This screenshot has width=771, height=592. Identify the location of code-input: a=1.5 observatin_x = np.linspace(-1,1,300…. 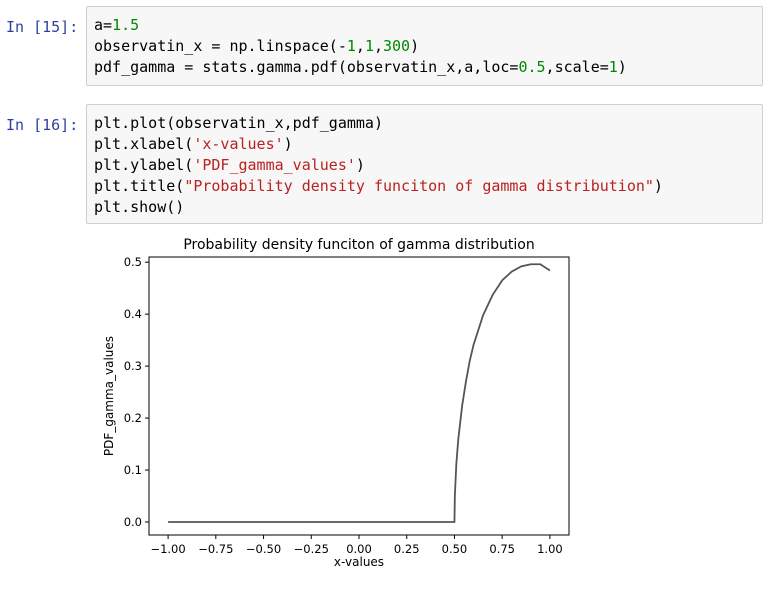
(424, 46).